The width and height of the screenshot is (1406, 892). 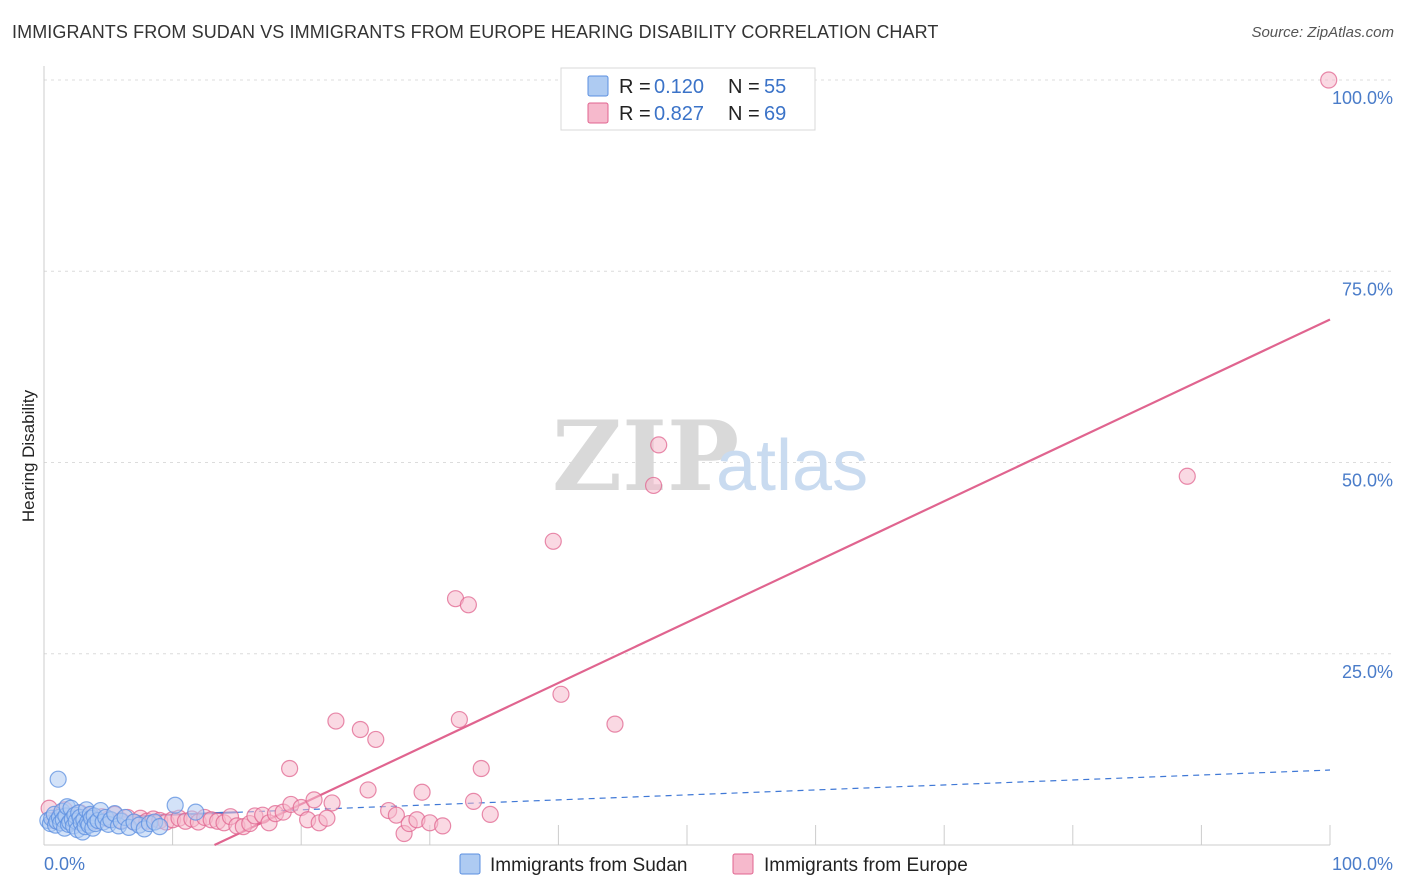 What do you see at coordinates (792, 466) in the screenshot?
I see `watermark-atlas: atlas` at bounding box center [792, 466].